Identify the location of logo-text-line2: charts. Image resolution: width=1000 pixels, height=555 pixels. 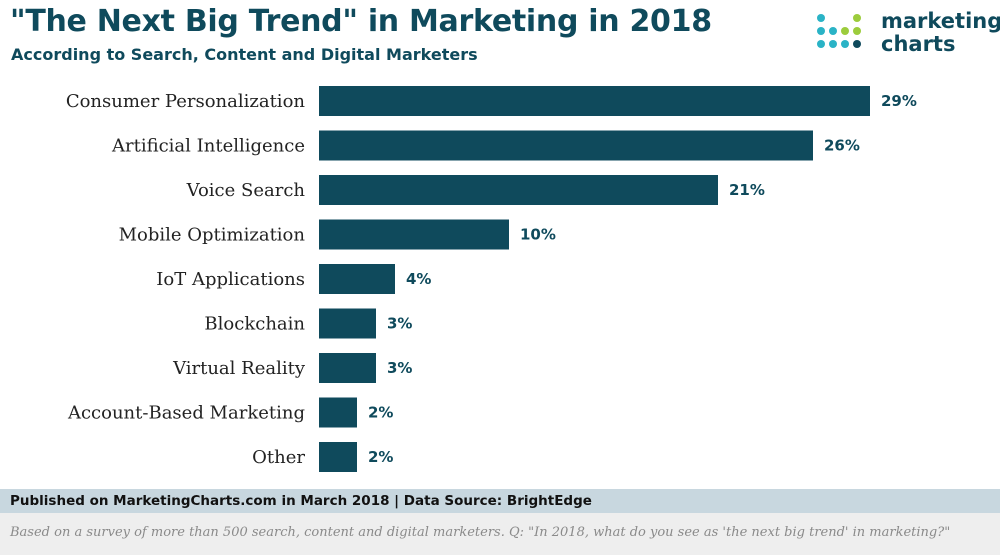
(918, 44).